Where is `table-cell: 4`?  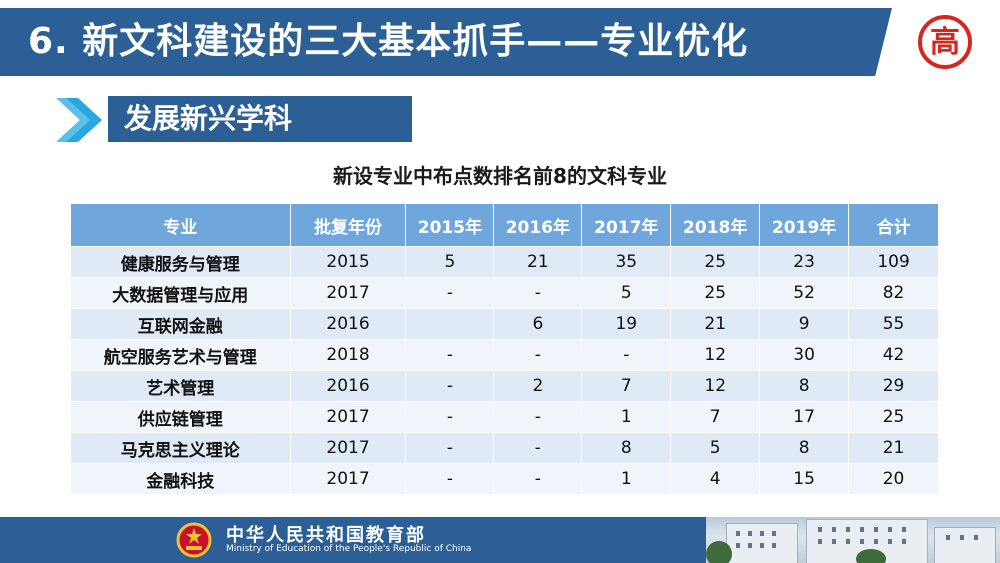
table-cell: 4 is located at coordinates (715, 479).